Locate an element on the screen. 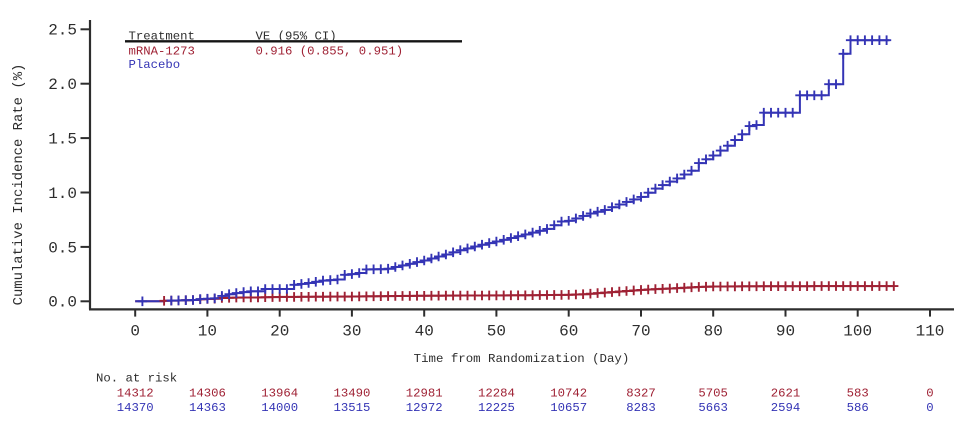  svg-text: Placebo is located at coordinates (155, 65).